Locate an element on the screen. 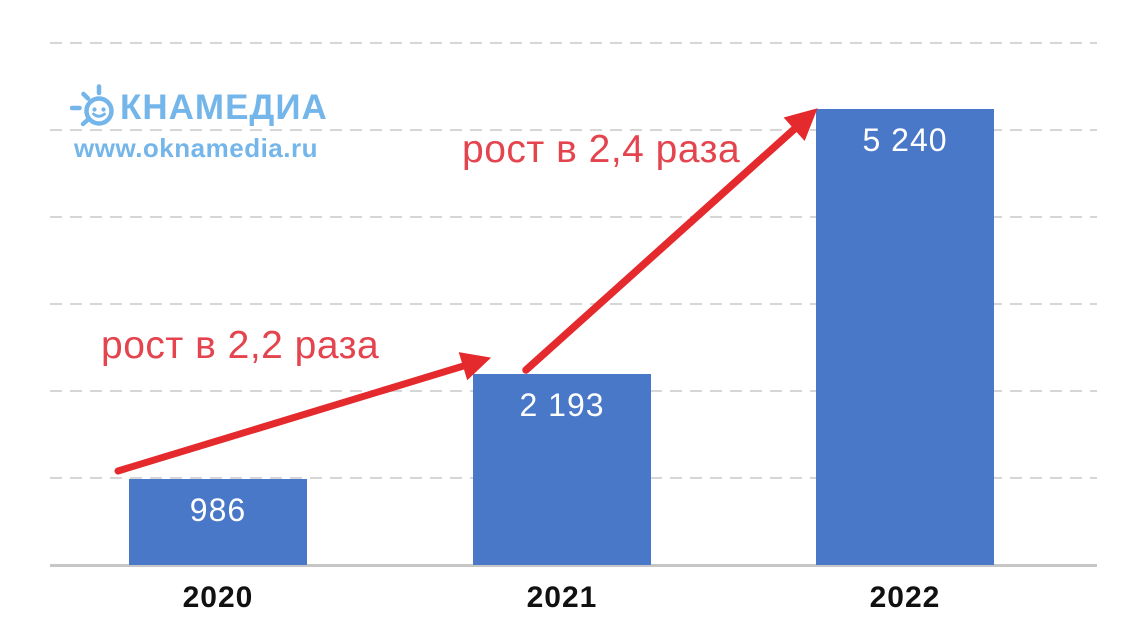 The height and width of the screenshot is (633, 1130). x-axis-baseline is located at coordinates (573, 565).